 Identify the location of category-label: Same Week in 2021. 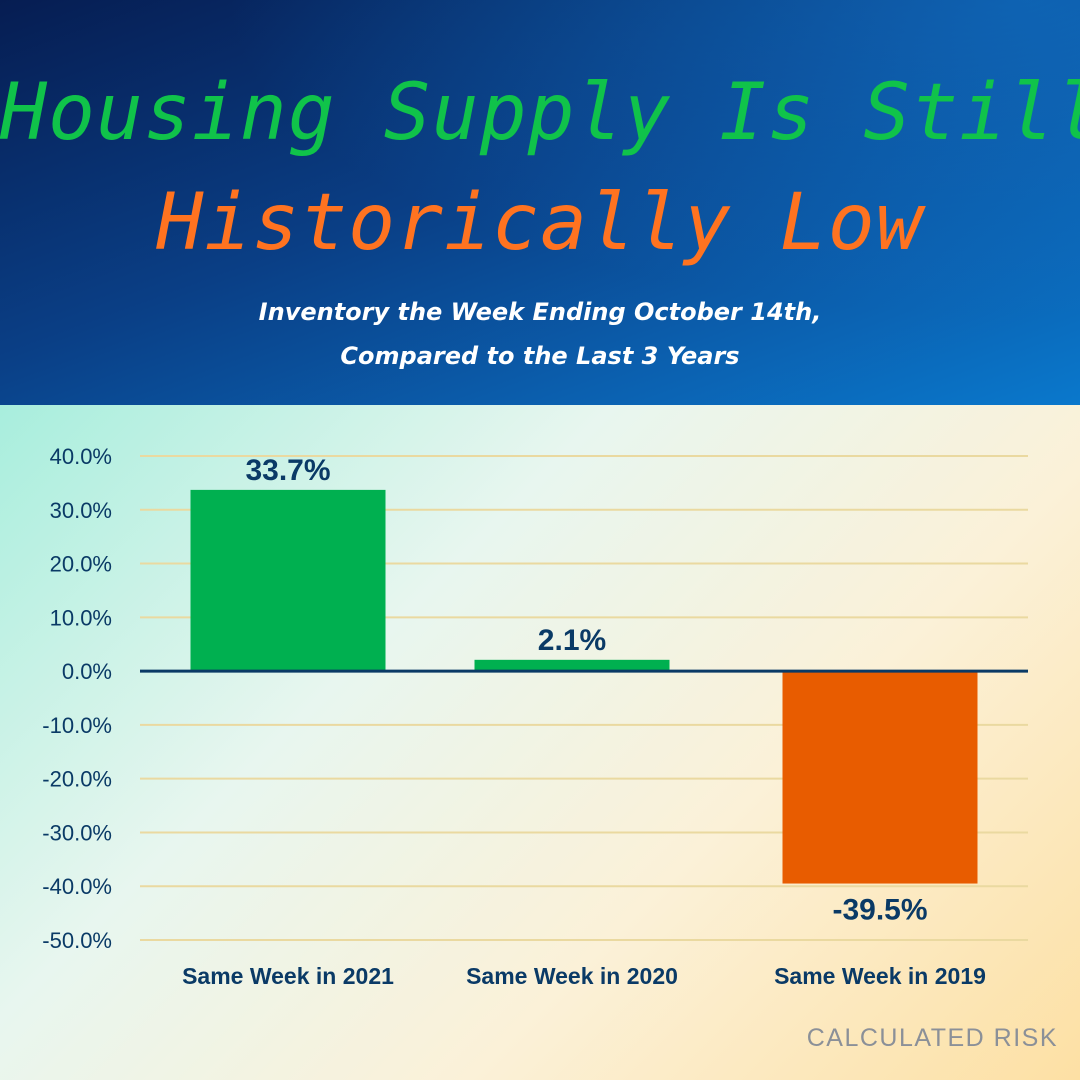
(288, 976).